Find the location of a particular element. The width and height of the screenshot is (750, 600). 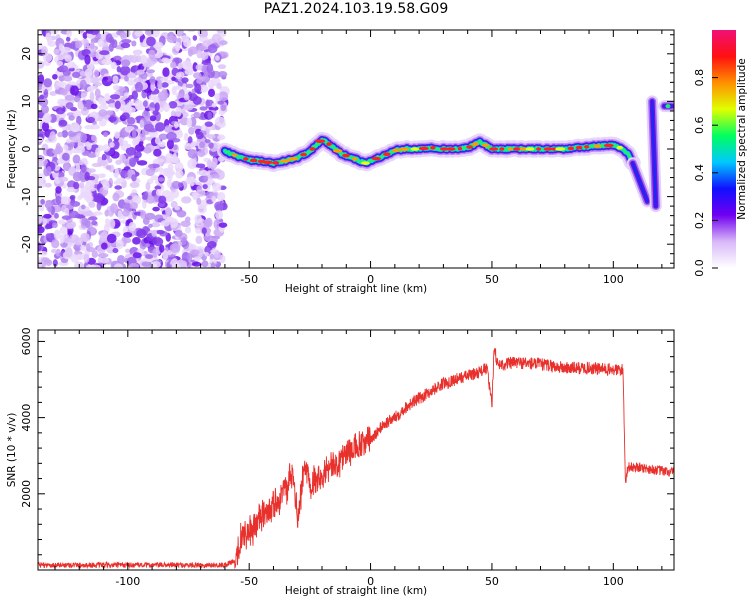

bot-x-tick-label: 50 is located at coordinates (492, 581).